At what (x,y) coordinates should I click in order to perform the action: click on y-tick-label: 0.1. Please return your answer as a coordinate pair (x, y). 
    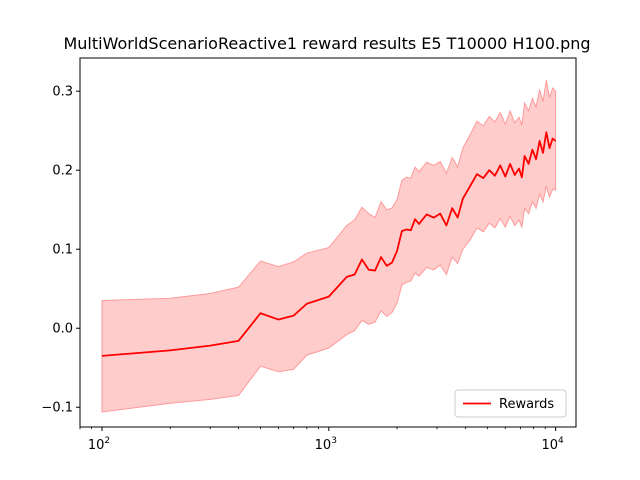
    Looking at the image, I should click on (62, 250).